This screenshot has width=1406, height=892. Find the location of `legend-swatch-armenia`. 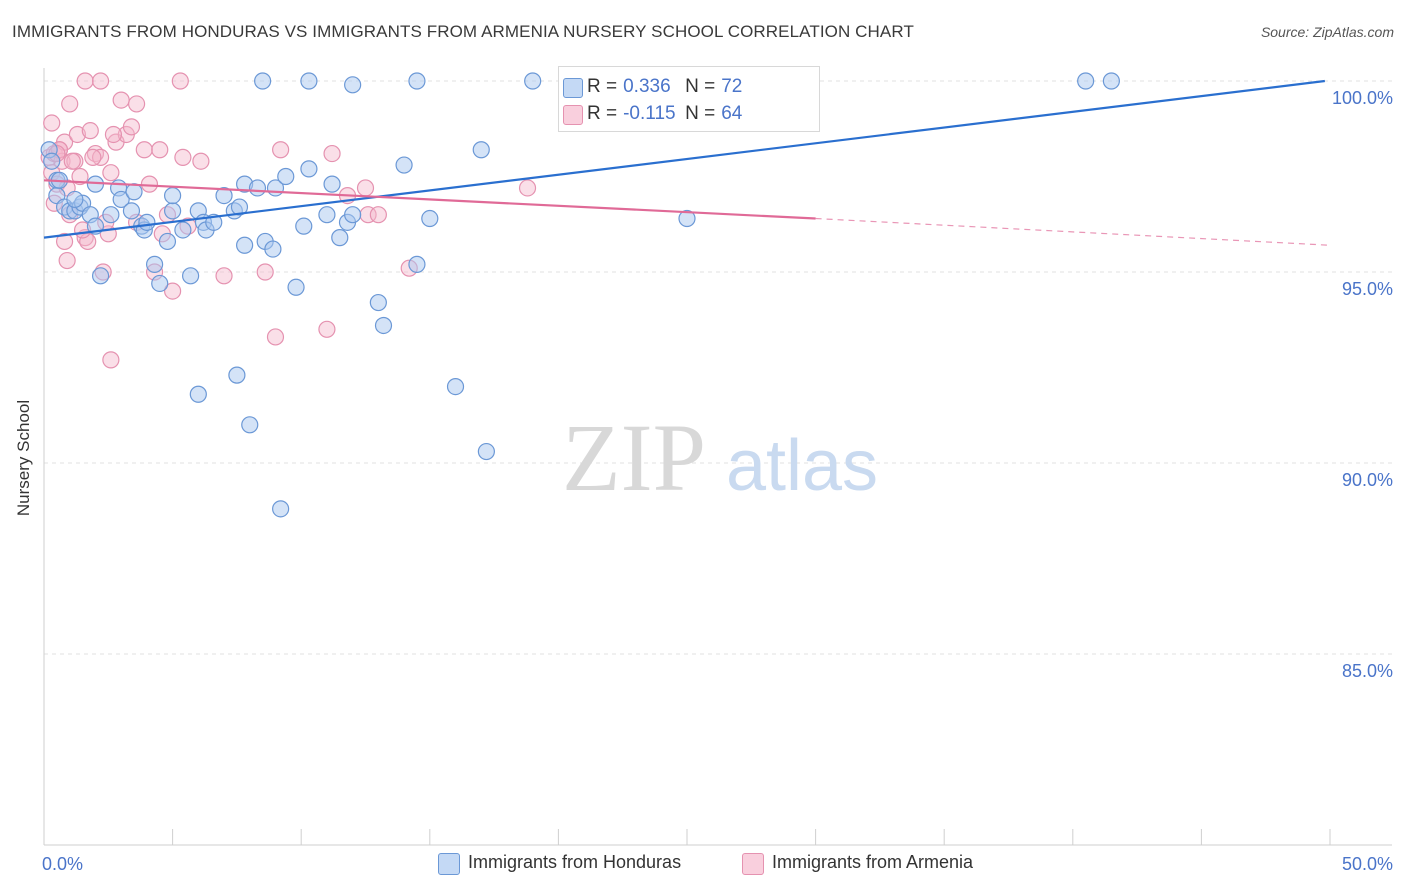

legend-swatch-armenia is located at coordinates (573, 115).